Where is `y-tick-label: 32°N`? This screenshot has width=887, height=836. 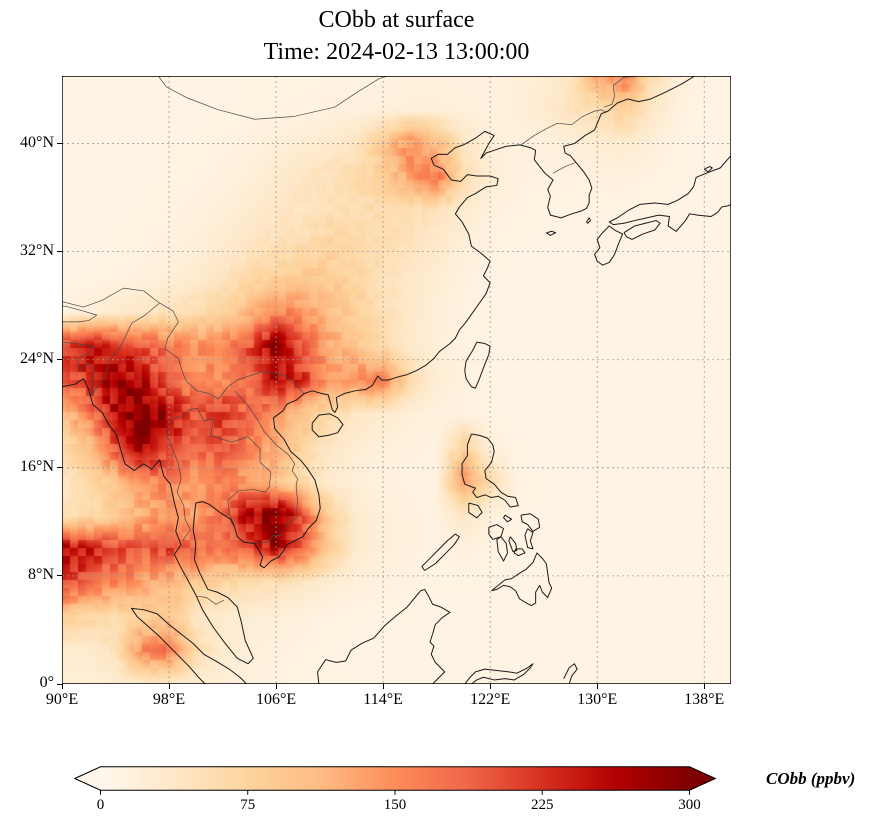
y-tick-label: 32°N is located at coordinates (37, 250).